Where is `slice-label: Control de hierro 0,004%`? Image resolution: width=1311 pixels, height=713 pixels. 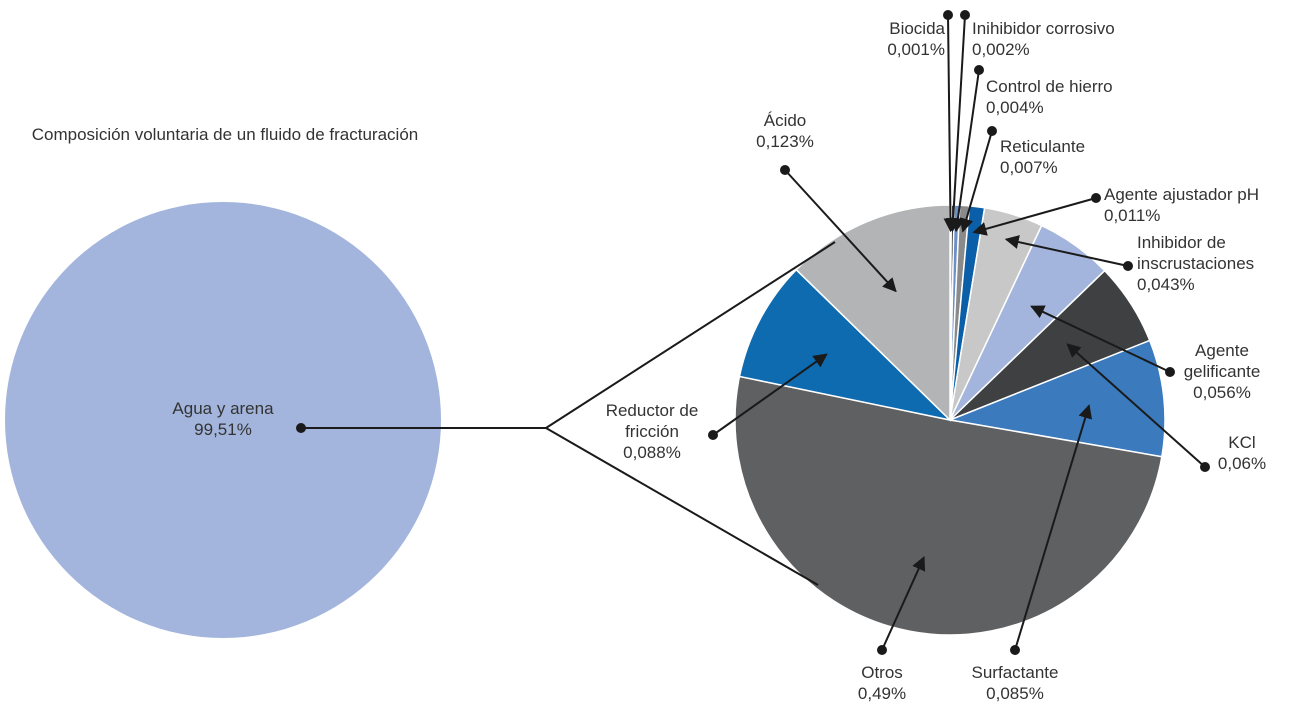
slice-label: Control de hierro 0,004% is located at coordinates (1071, 97).